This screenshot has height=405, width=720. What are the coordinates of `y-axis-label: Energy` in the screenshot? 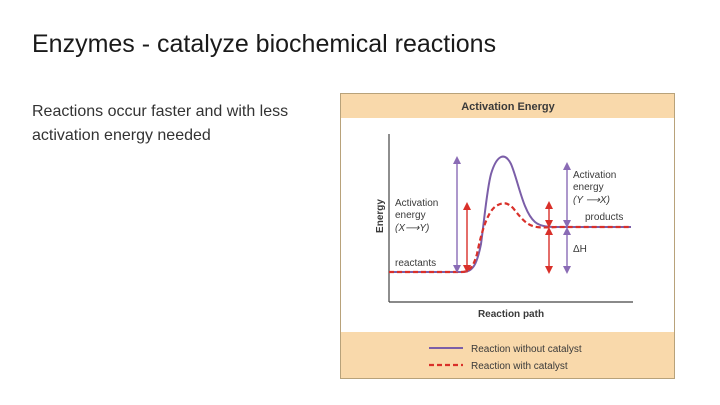 It's located at (380, 216).